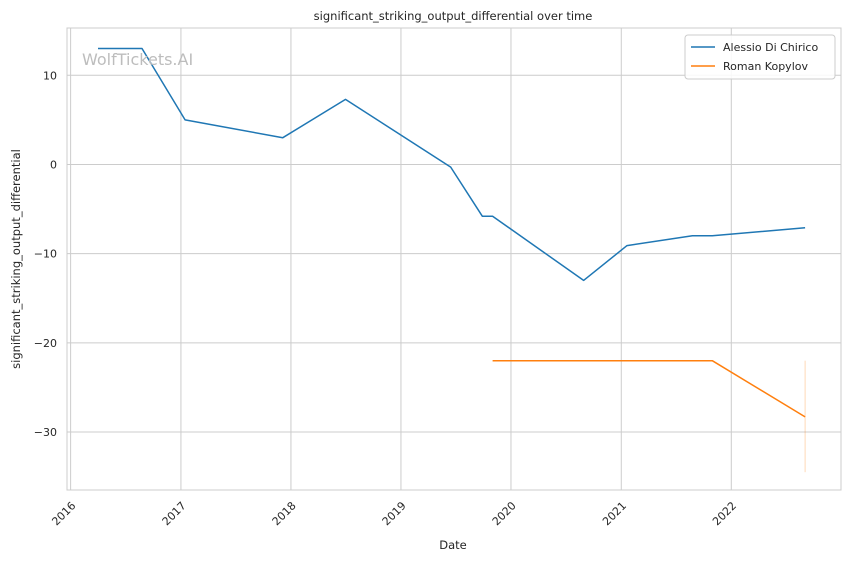  What do you see at coordinates (284, 513) in the screenshot?
I see `x-tick-label: 2018` at bounding box center [284, 513].